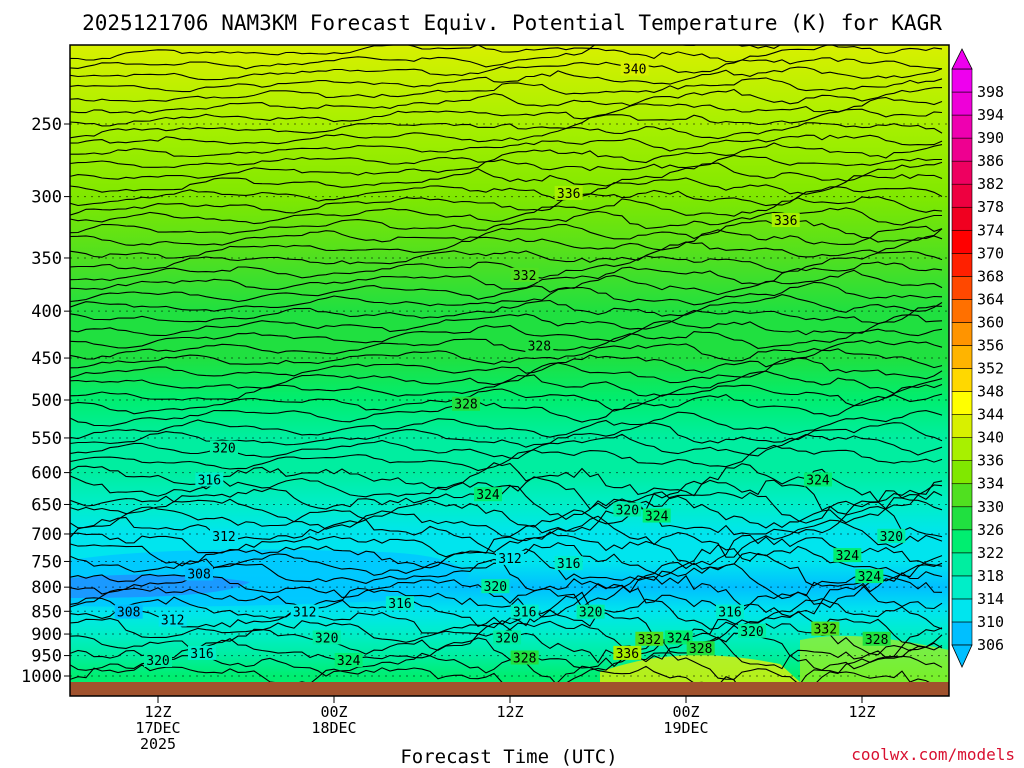 The height and width of the screenshot is (768, 1024). What do you see at coordinates (627, 654) in the screenshot?
I see `contour-label: 336` at bounding box center [627, 654].